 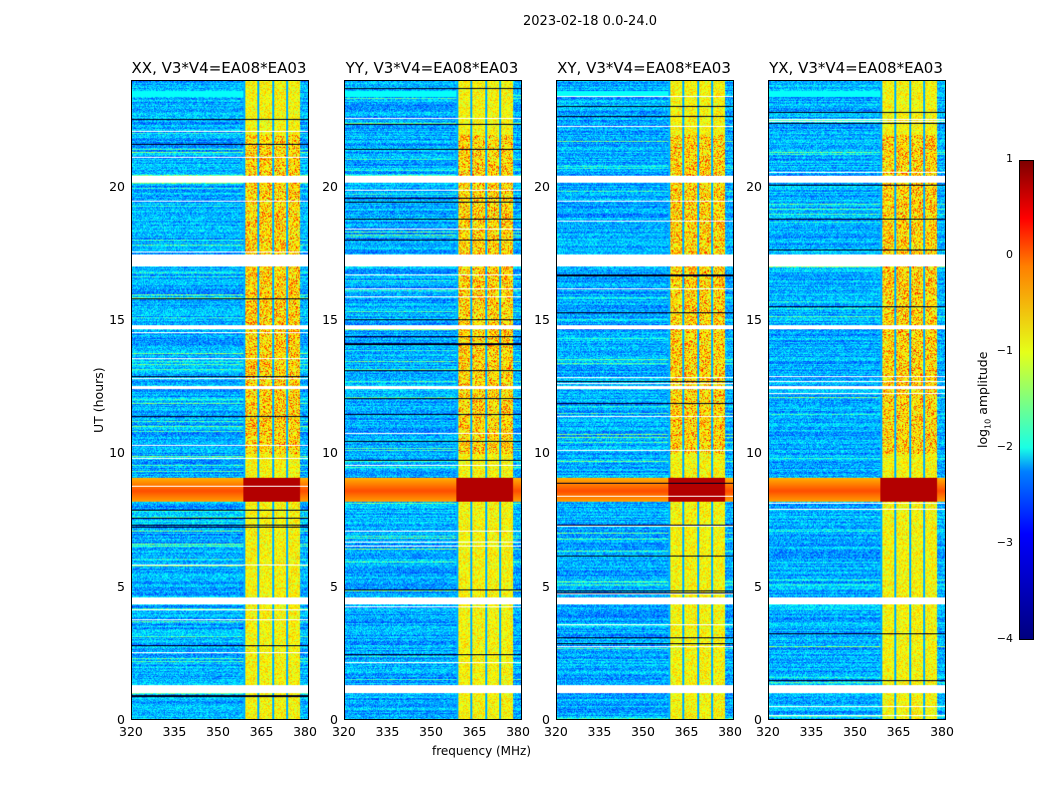 I want to click on panel-title: YY, V3*V4=EA08*EA03, so click(x=432, y=68).